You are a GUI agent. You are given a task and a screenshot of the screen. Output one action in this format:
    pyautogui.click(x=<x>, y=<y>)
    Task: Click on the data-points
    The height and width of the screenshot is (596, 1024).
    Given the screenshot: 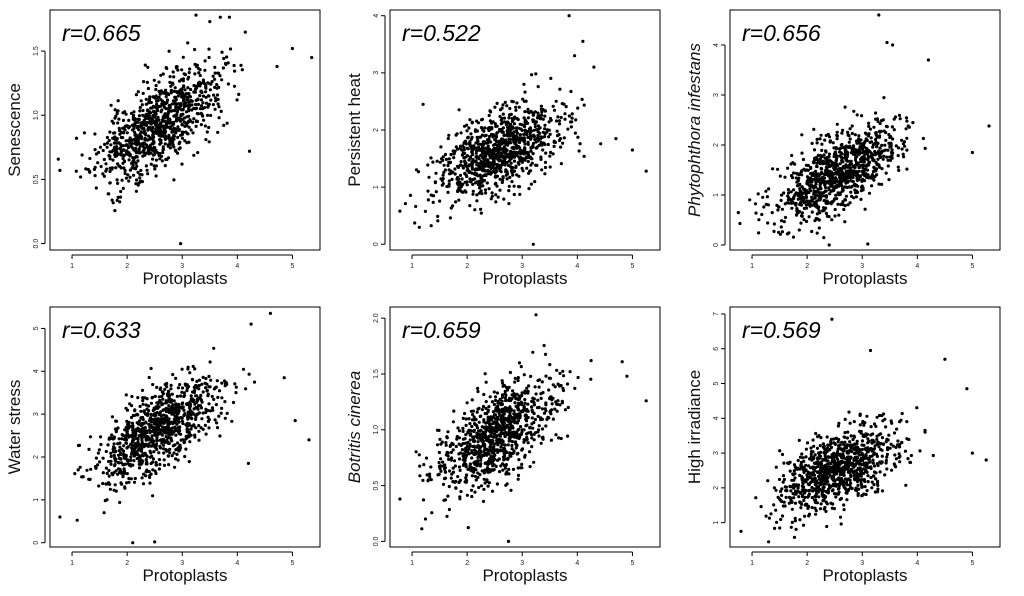 What is the action you would take?
    pyautogui.click(x=523, y=428)
    